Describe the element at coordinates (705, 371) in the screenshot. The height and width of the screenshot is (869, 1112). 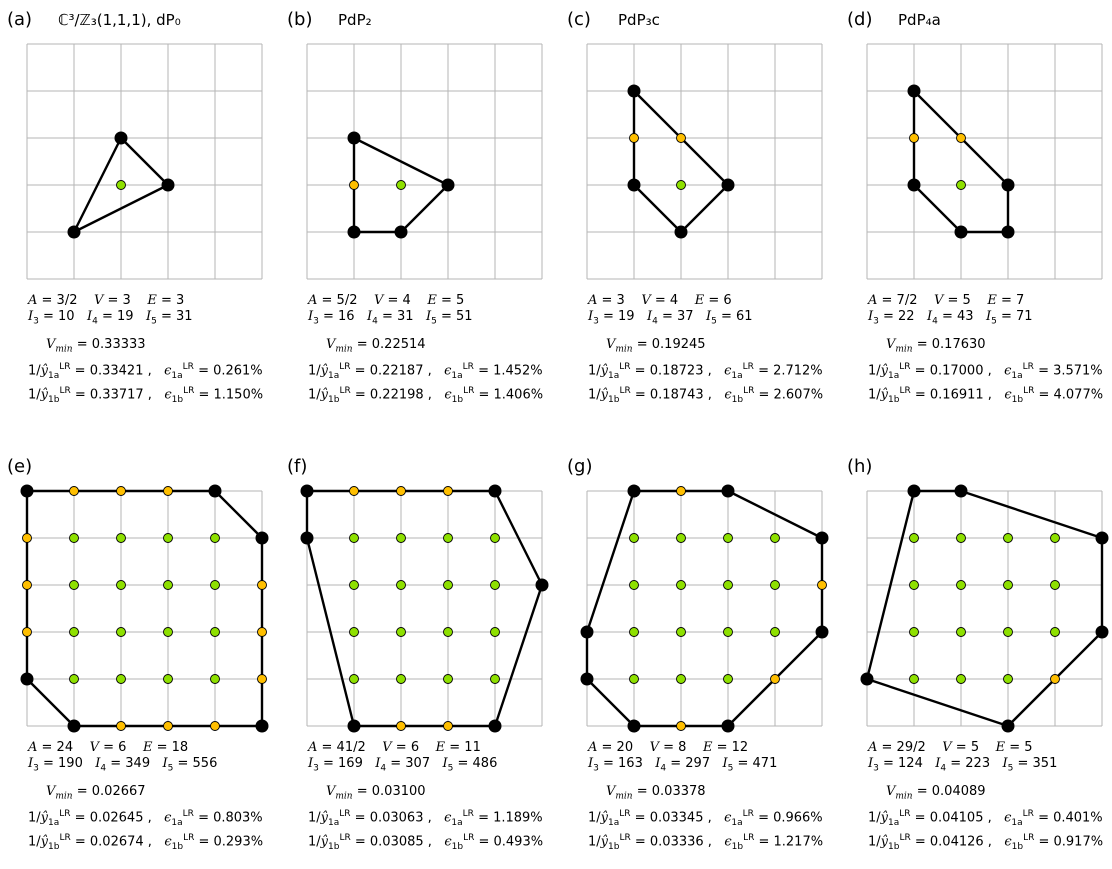
I see `stats-1a-line: 1/ŷ1aLR = 0.18723 , ϵ1aLR = 2.712%` at that location.